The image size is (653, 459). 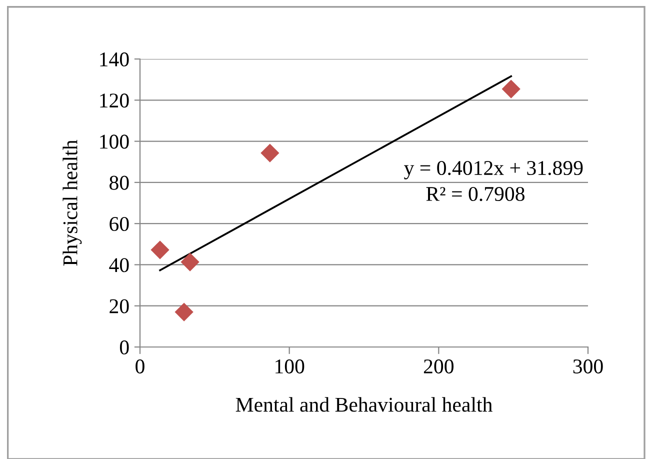 What do you see at coordinates (475, 194) in the screenshot?
I see `annotation: R² = 0.7908` at bounding box center [475, 194].